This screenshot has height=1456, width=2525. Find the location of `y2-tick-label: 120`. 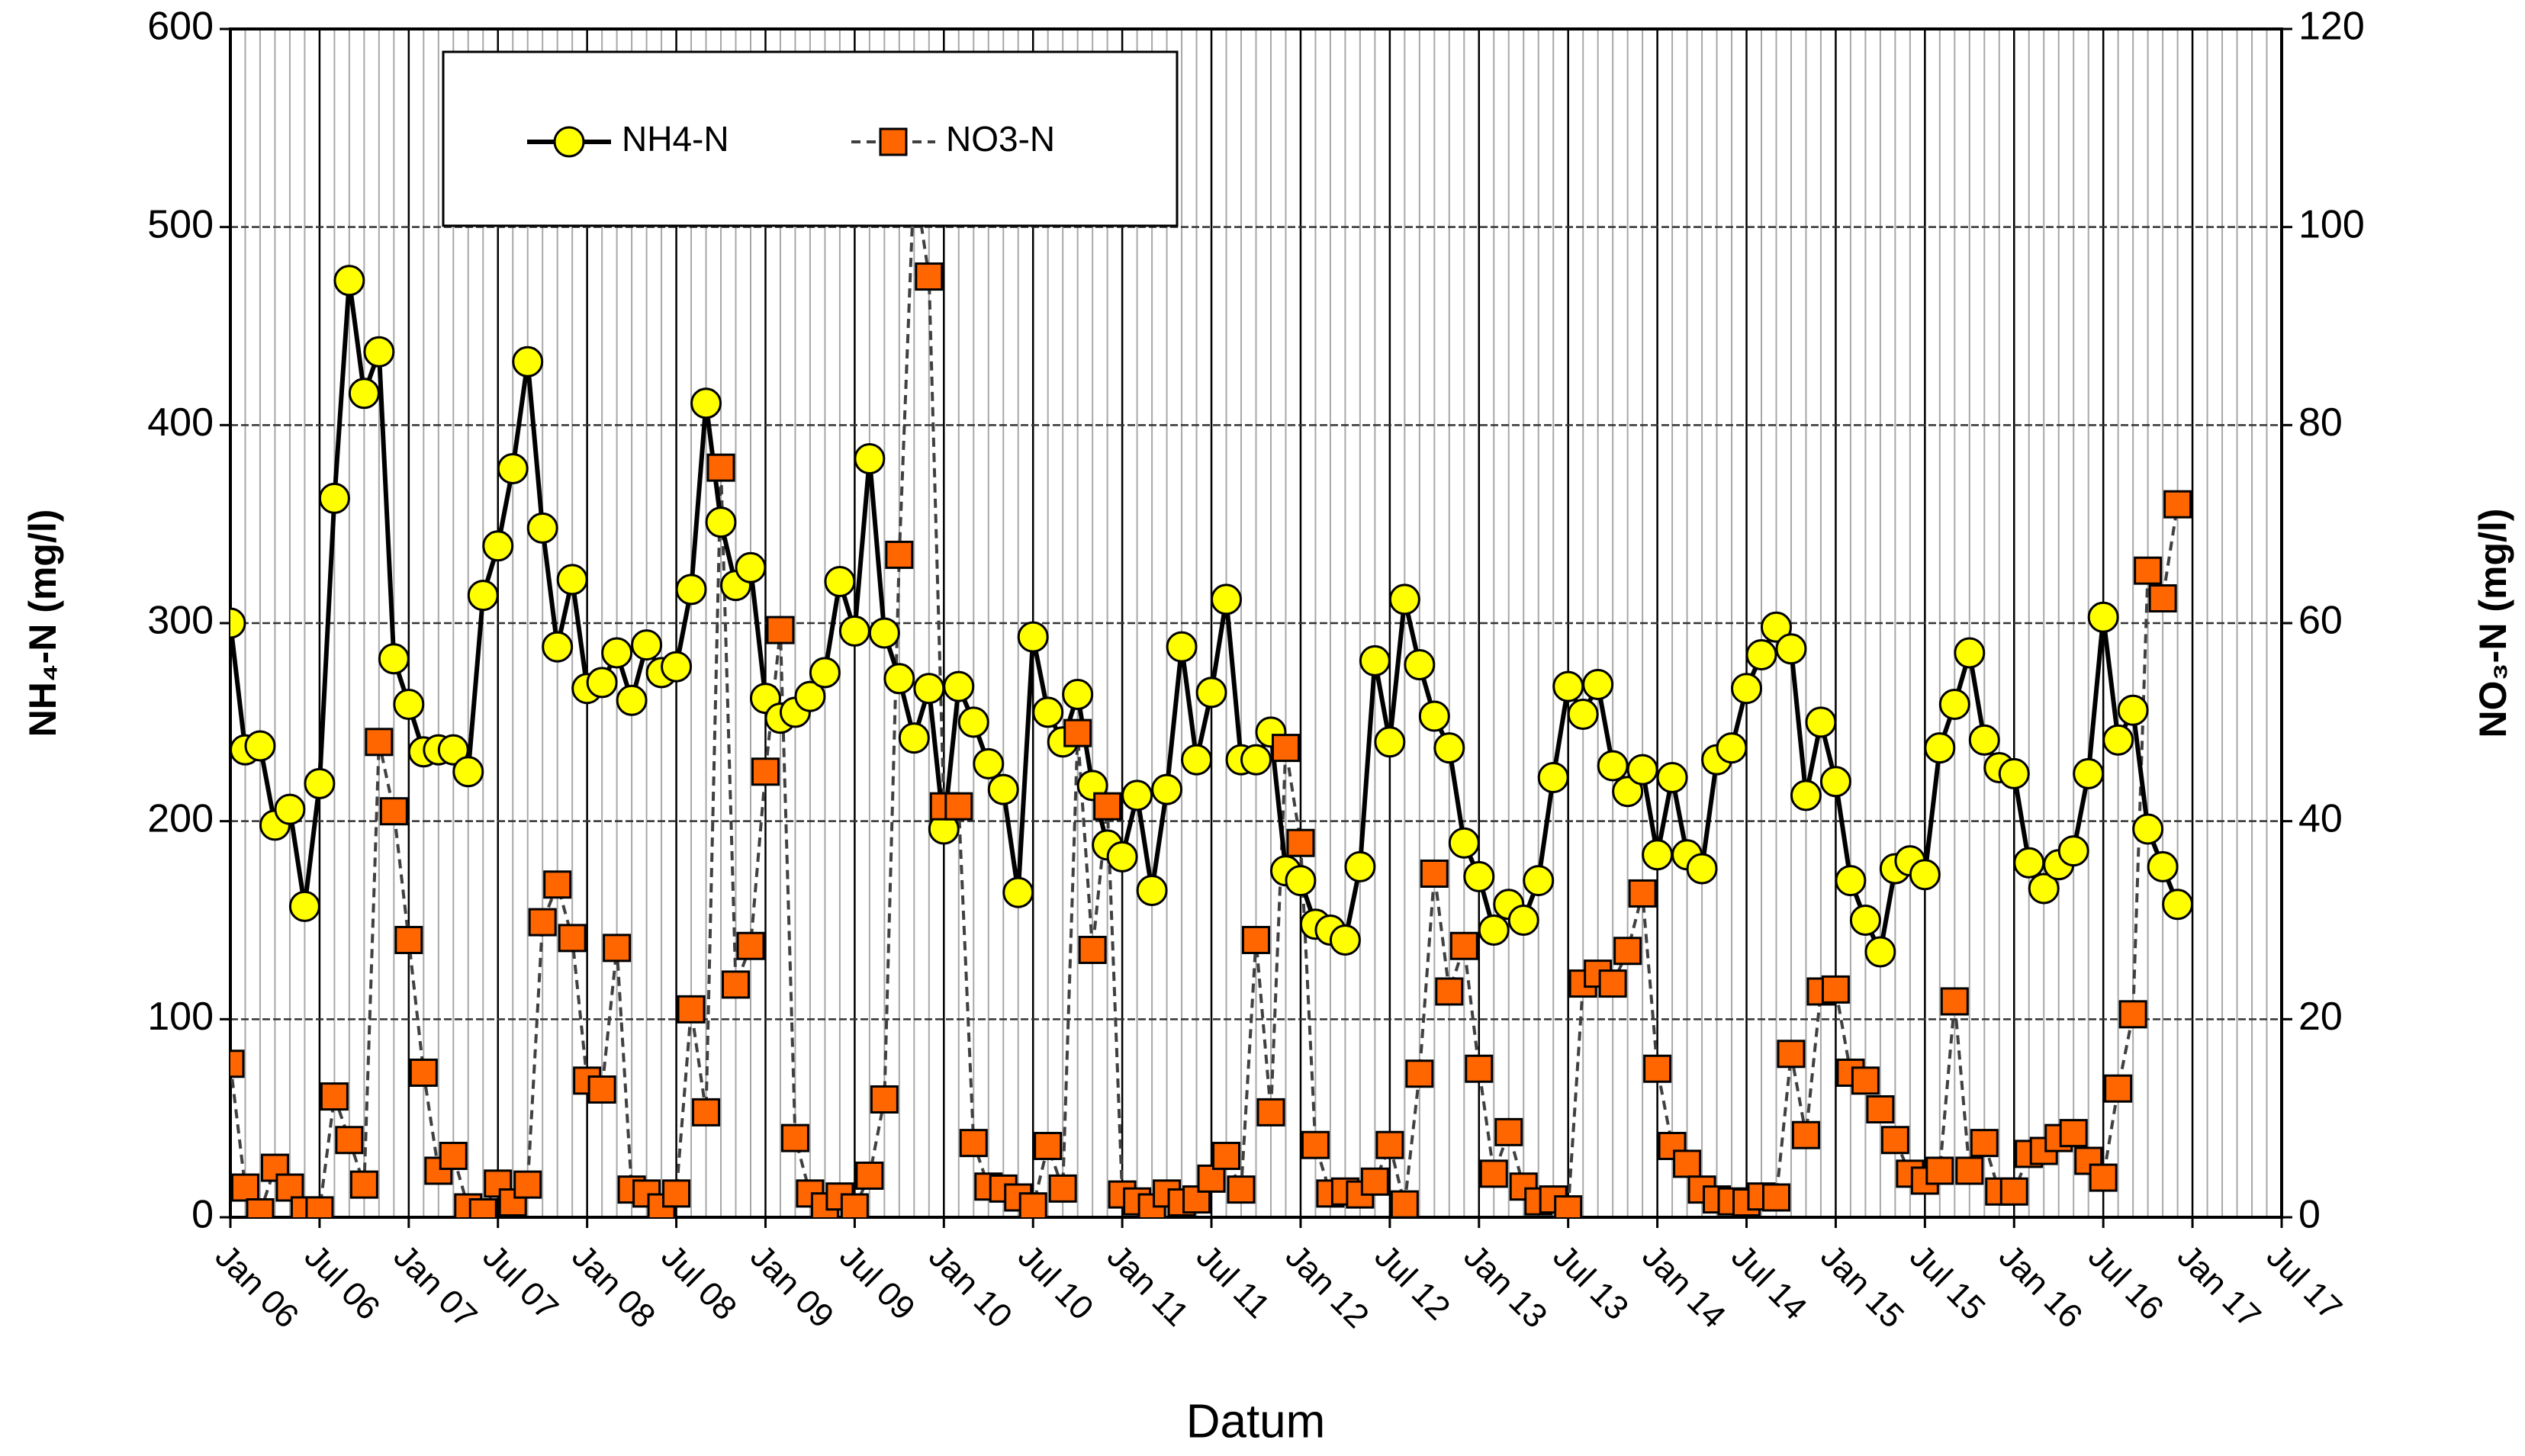

y2-tick-label: 120 is located at coordinates (2331, 27).